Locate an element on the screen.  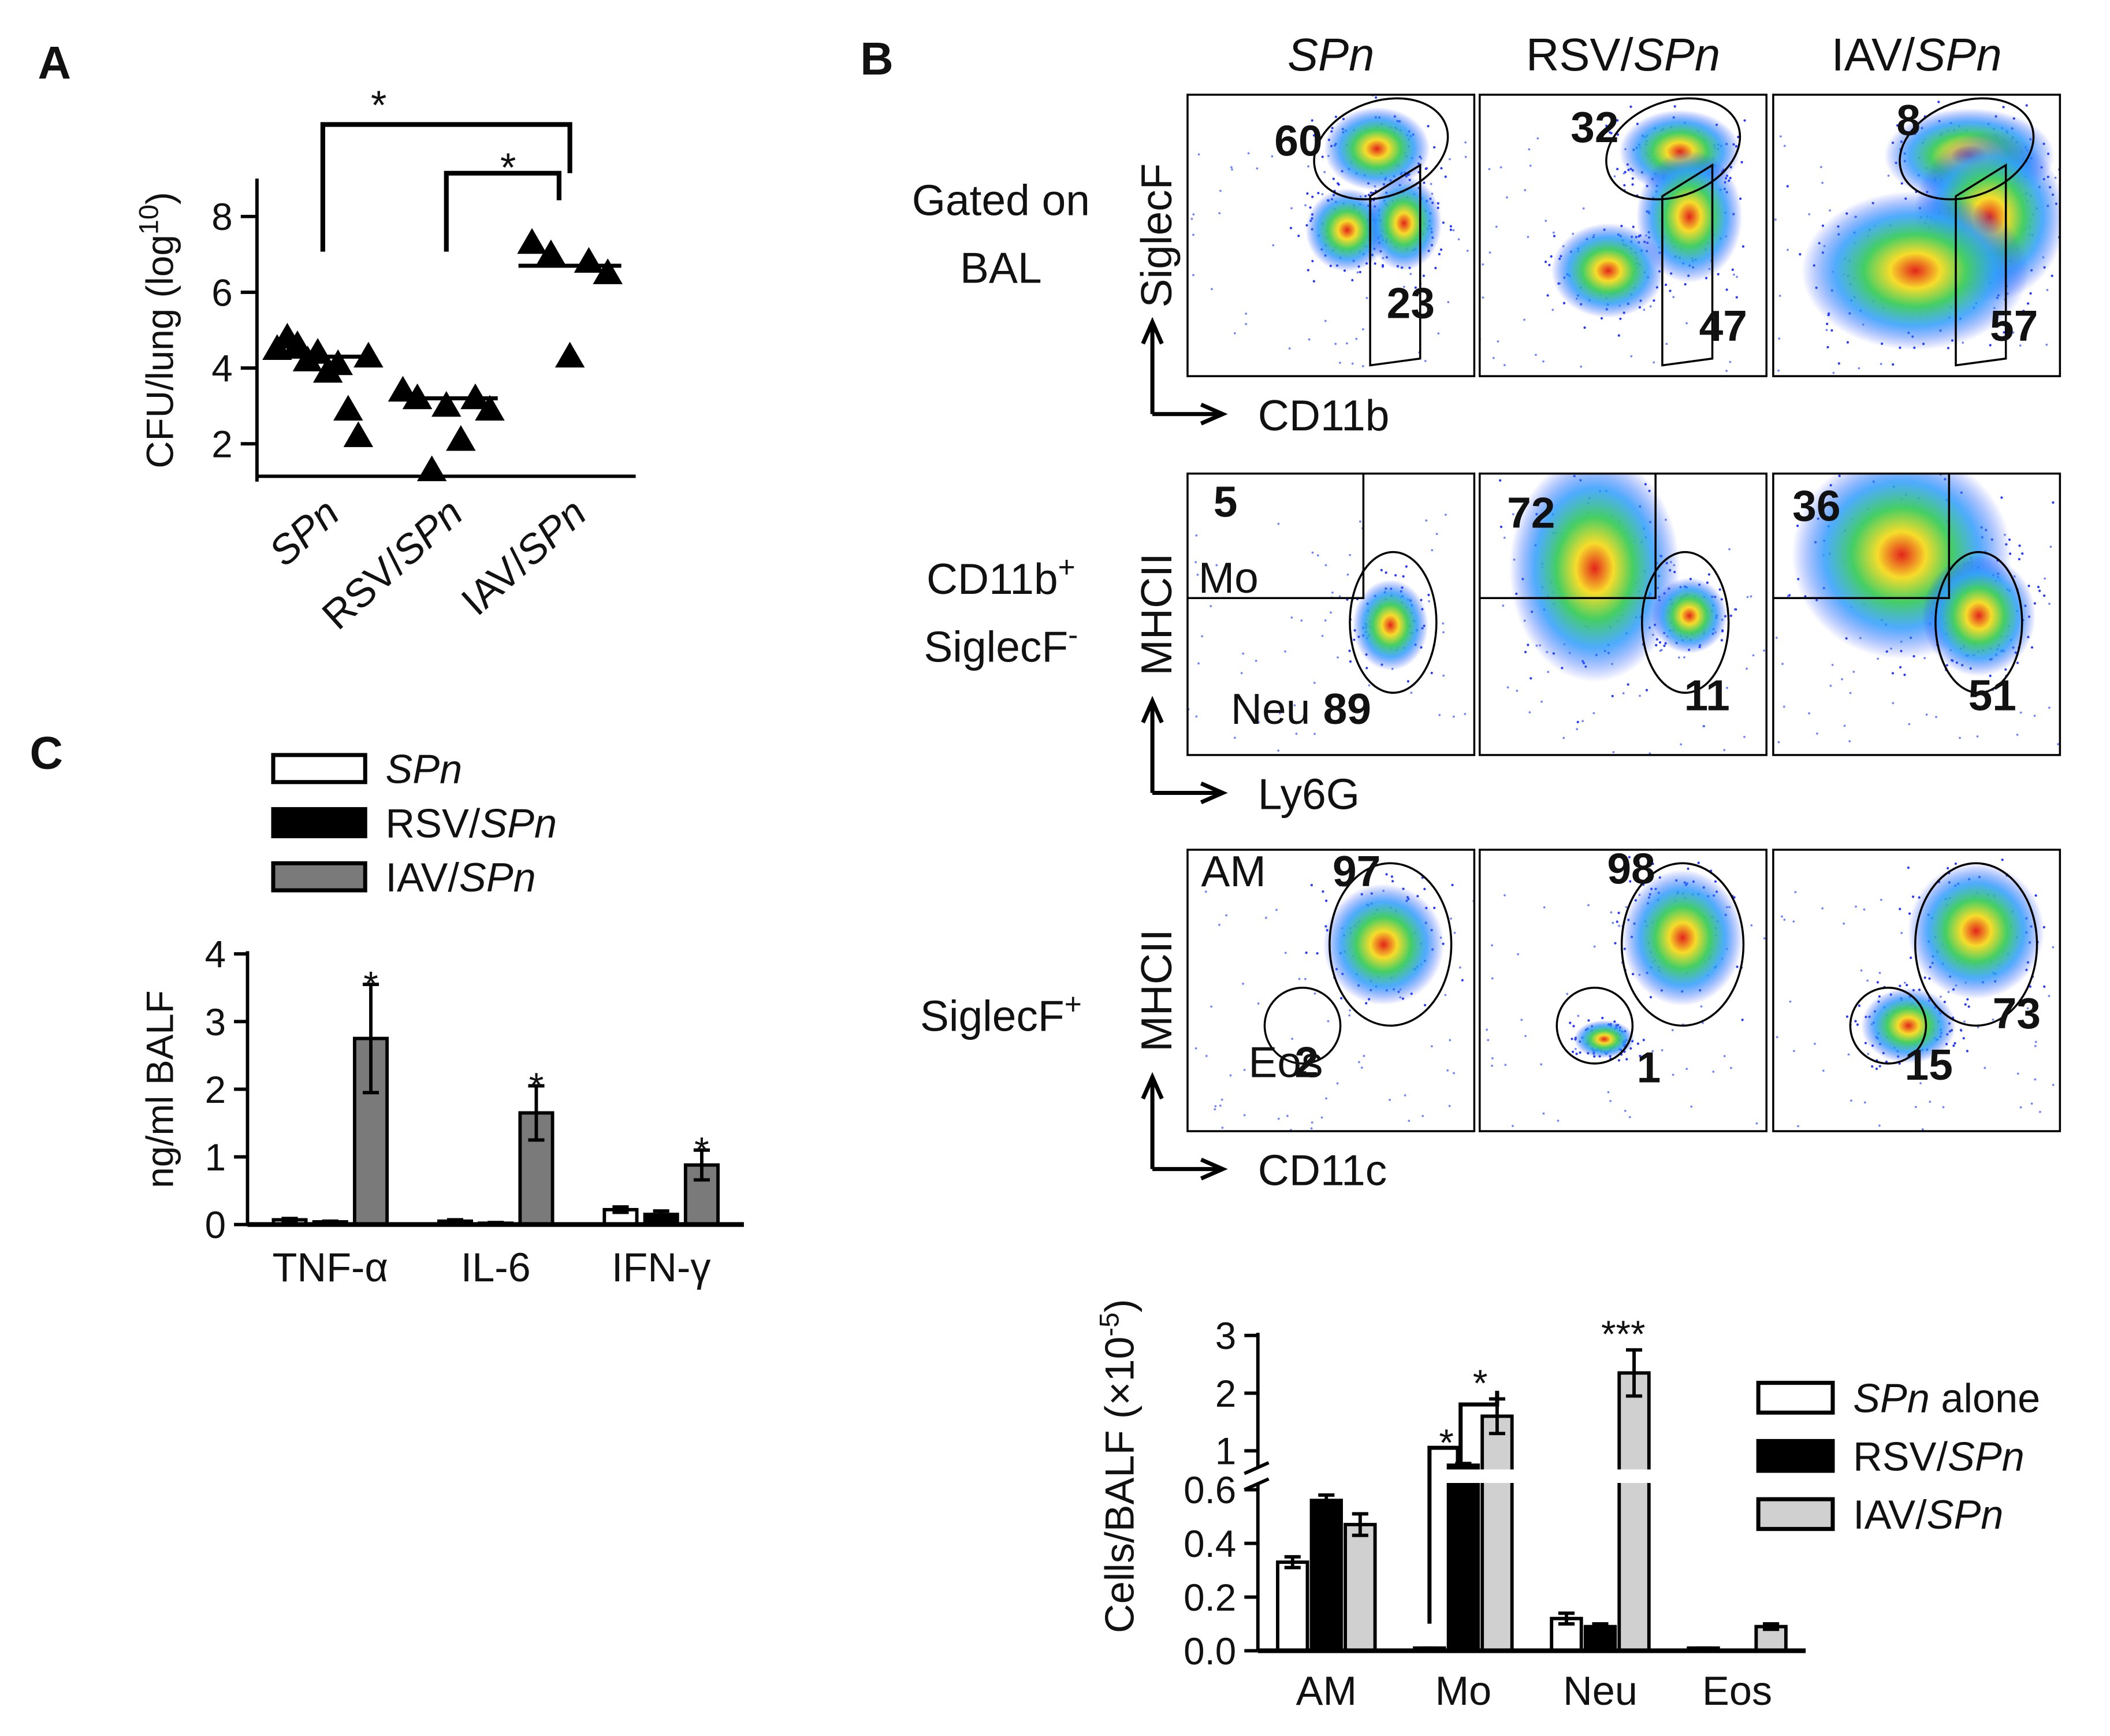
plot-background is located at coordinates (1331, 990).